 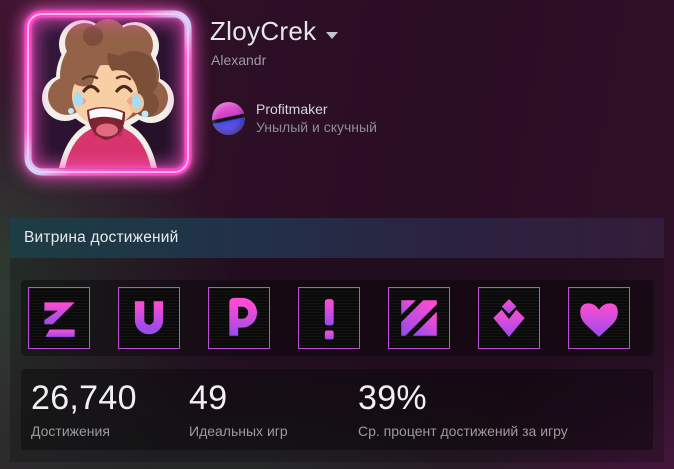 I want to click on badge-name: Profitmaker, so click(x=292, y=109).